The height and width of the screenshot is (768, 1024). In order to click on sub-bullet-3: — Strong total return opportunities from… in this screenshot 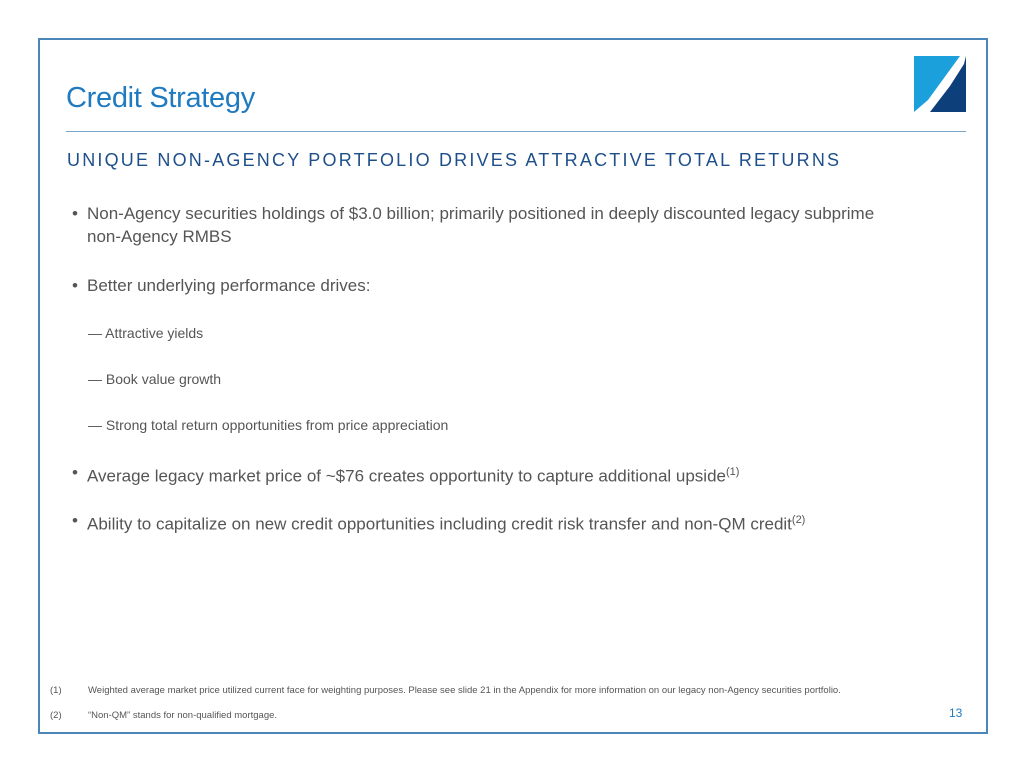, I will do `click(268, 425)`.